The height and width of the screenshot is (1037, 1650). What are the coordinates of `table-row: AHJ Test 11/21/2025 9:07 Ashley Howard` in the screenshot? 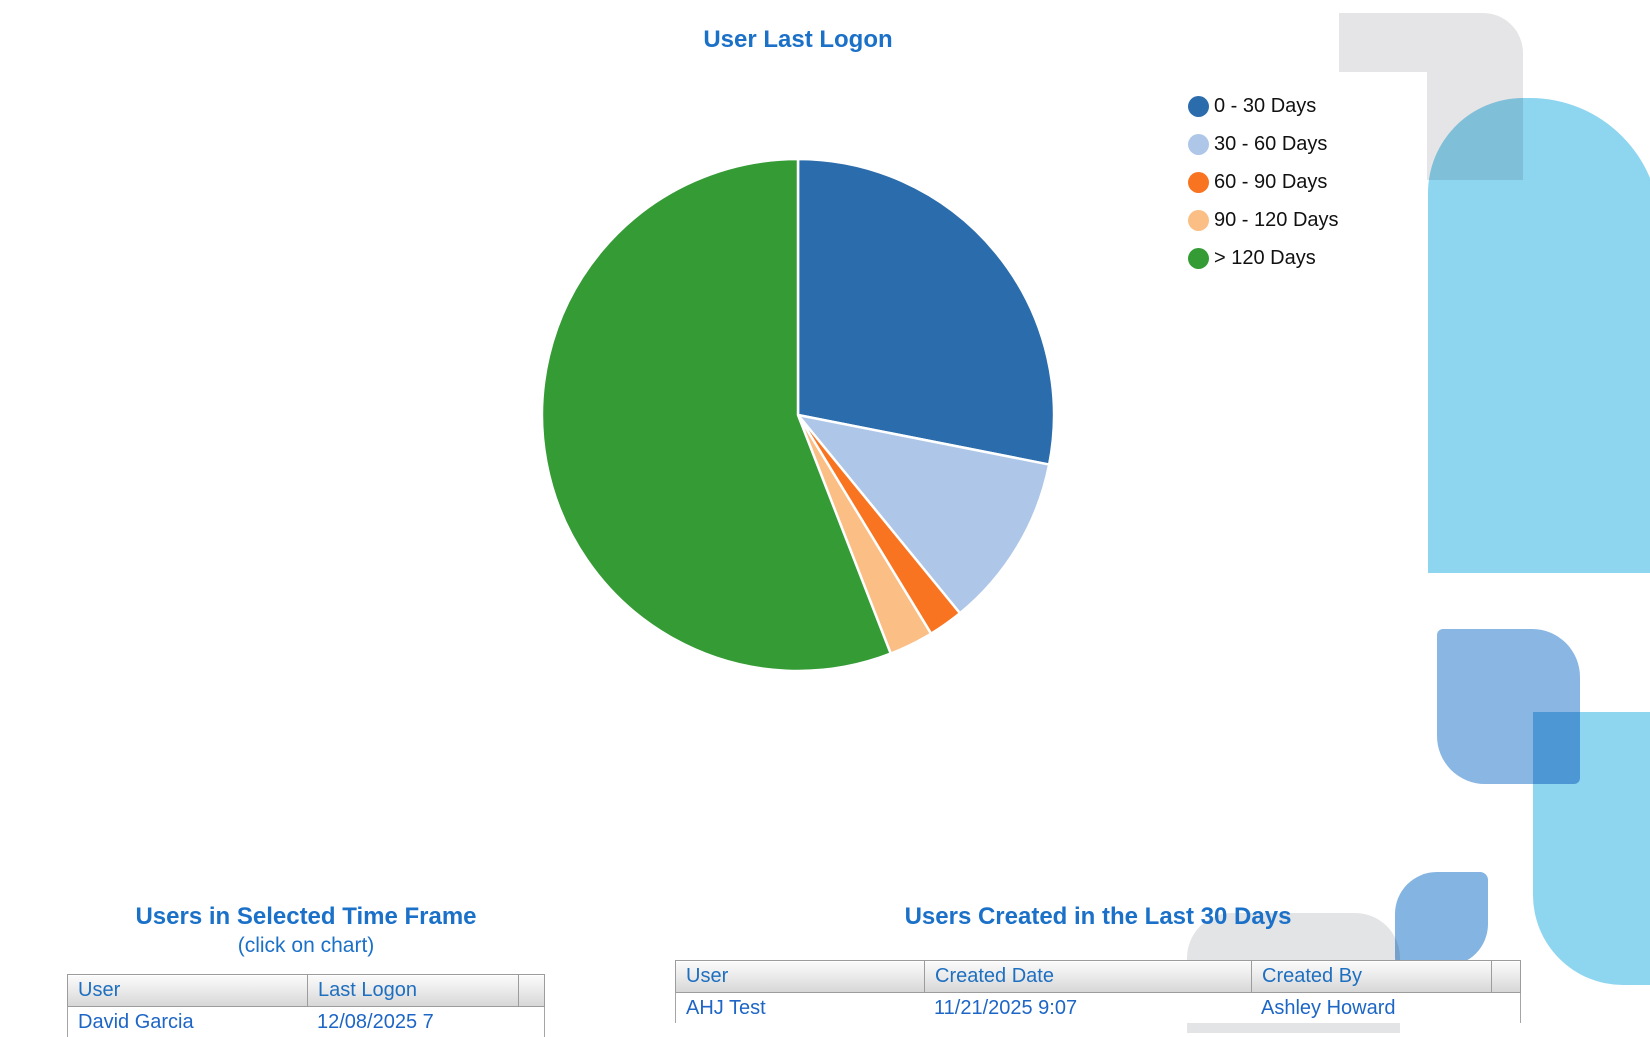 It's located at (1098, 1008).